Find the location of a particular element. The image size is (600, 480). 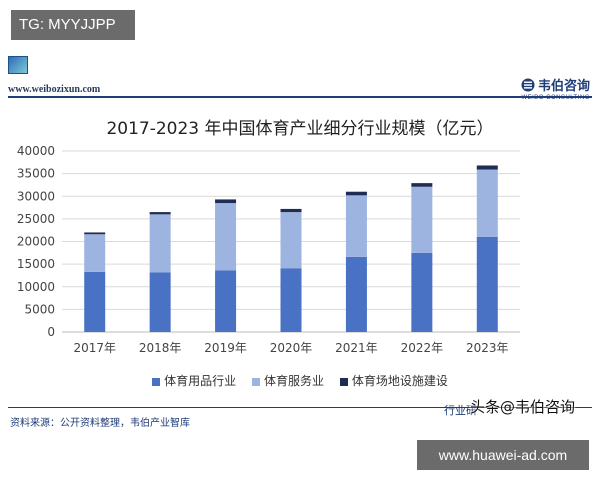

y-tick-label: 5000 is located at coordinates (39, 309).